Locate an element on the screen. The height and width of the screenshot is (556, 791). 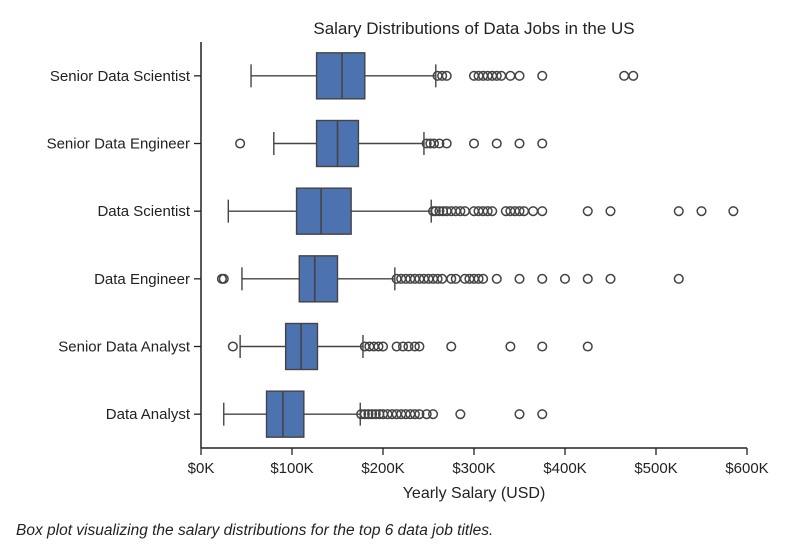
x-tick-label: $0K is located at coordinates (201, 468).